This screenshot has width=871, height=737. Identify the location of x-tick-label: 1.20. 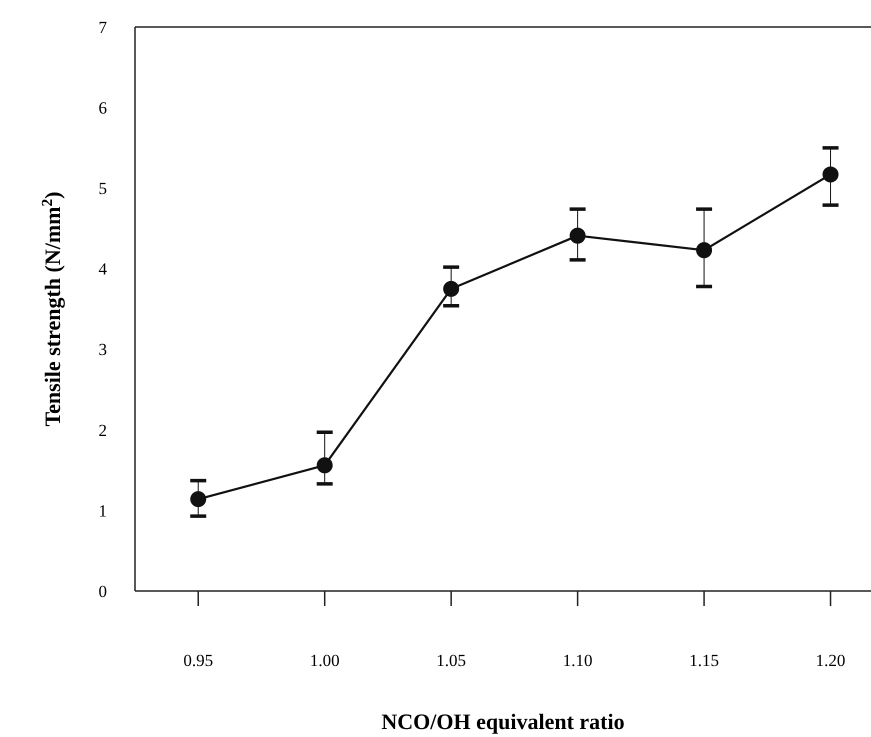
(831, 660).